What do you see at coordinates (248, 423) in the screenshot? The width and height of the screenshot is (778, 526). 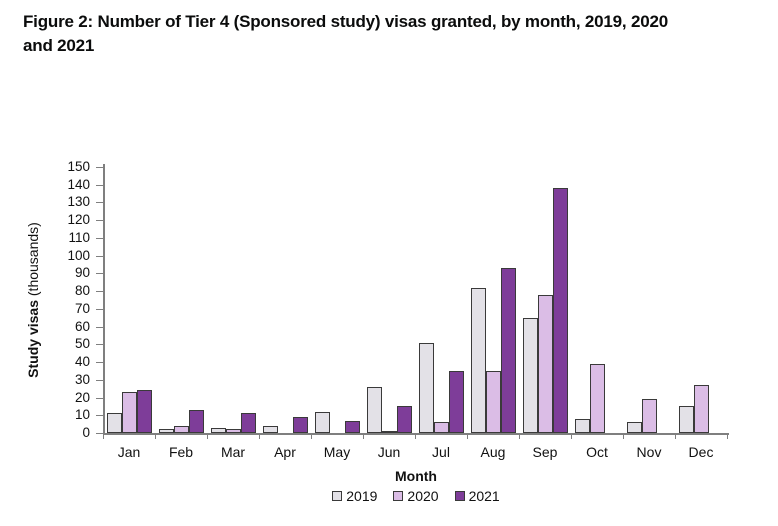 I see `bar-2021-mar` at bounding box center [248, 423].